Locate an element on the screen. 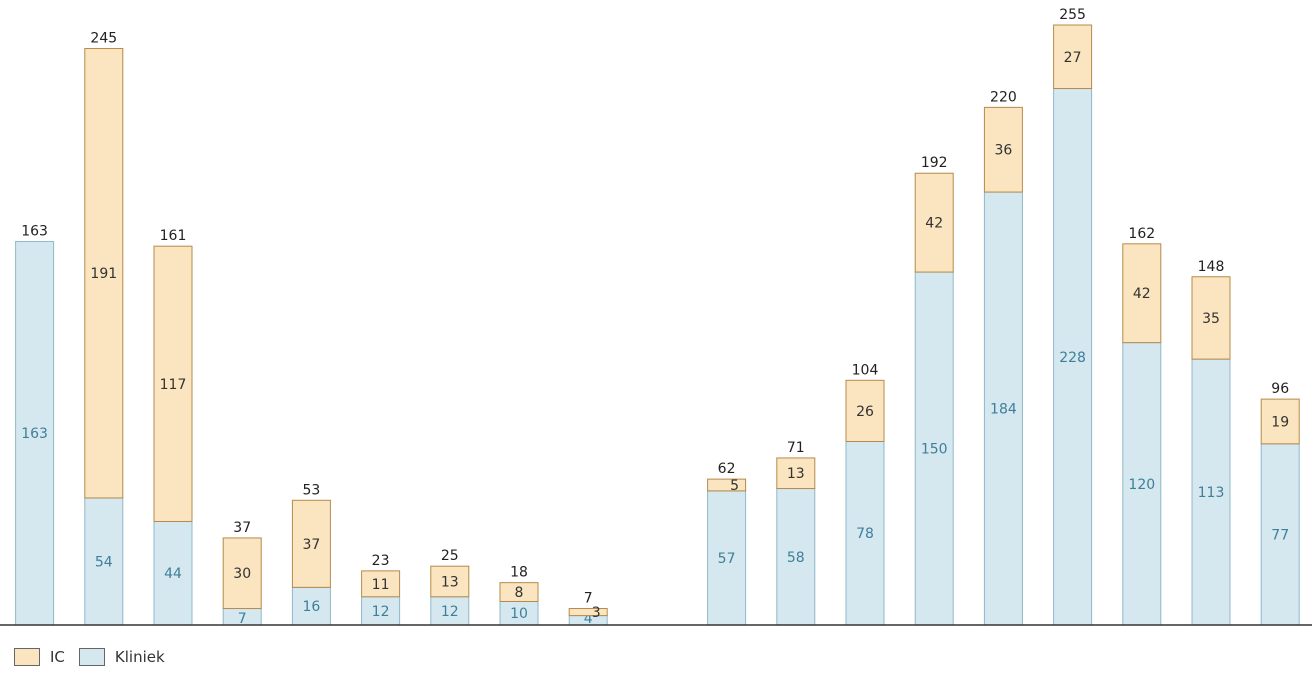  bar-label-ic-6: 13 is located at coordinates (450, 582).